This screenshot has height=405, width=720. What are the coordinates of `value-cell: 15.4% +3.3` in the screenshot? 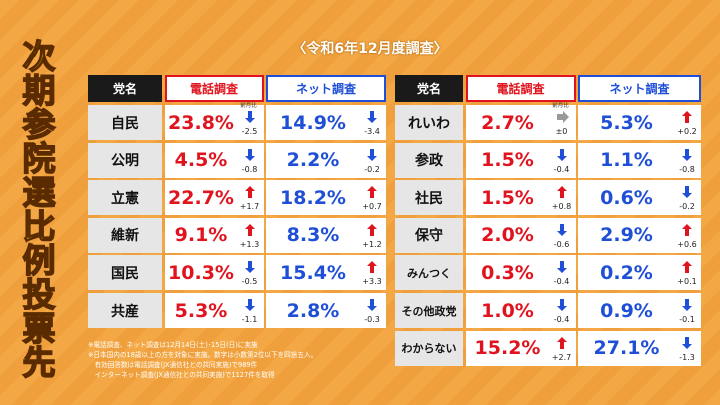 It's located at (326, 273).